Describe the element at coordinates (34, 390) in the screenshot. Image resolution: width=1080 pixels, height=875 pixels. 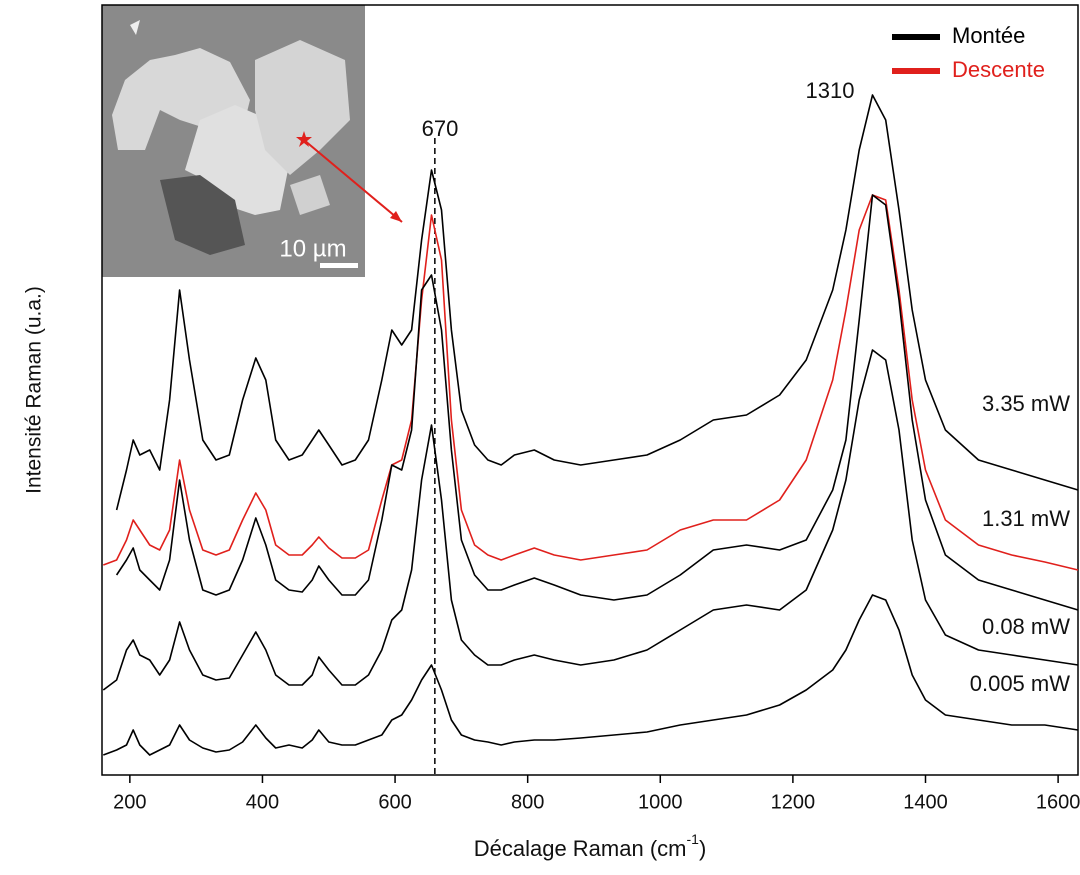
I see `y-axis-label: Intensité Raman (u.a.)` at that location.